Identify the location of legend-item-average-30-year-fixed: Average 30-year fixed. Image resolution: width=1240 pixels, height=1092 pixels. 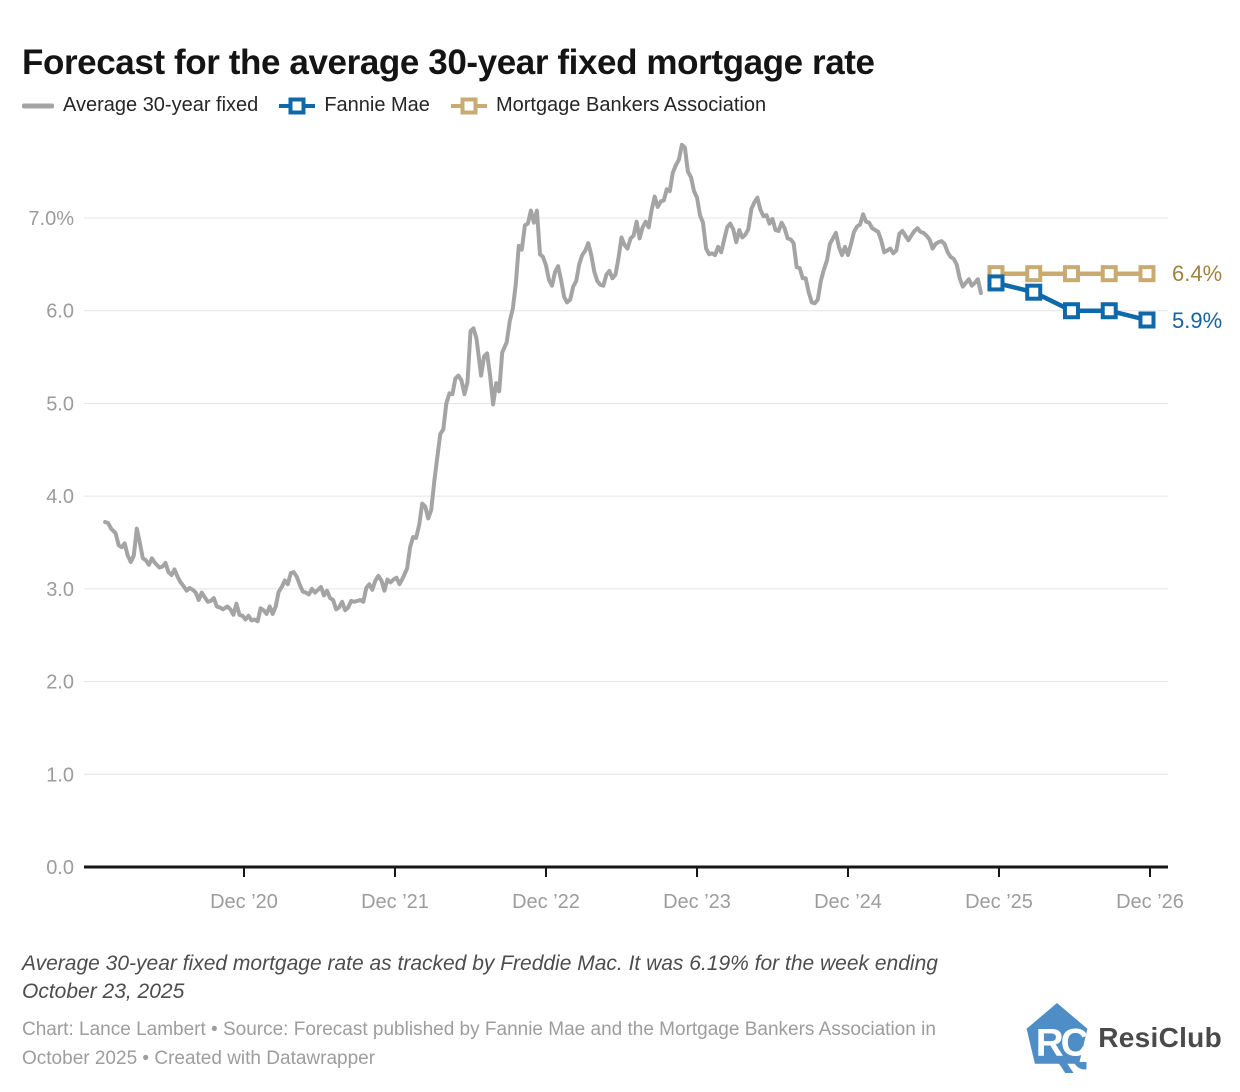
(140, 105).